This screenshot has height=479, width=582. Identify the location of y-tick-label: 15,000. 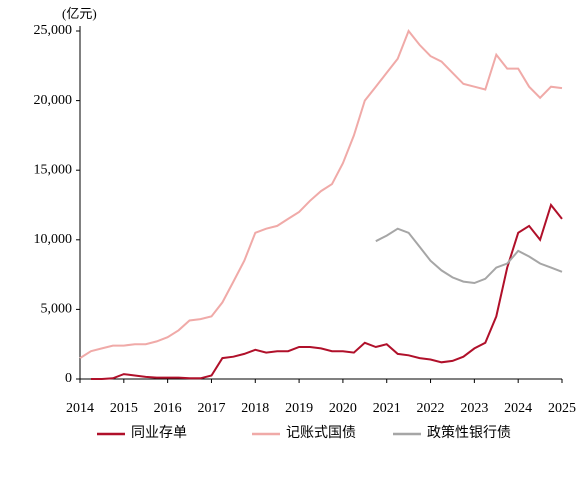
(53, 169).